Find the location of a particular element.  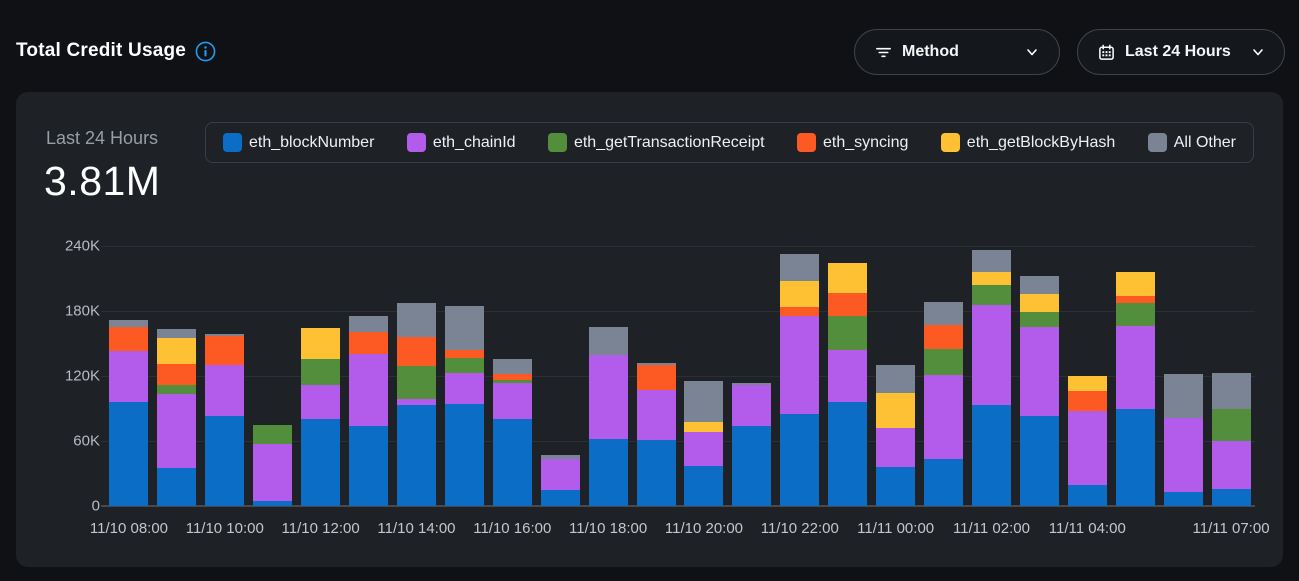

legend-item-eth_getTransactionReceipt: eth_getTransactionReceipt is located at coordinates (656, 142).